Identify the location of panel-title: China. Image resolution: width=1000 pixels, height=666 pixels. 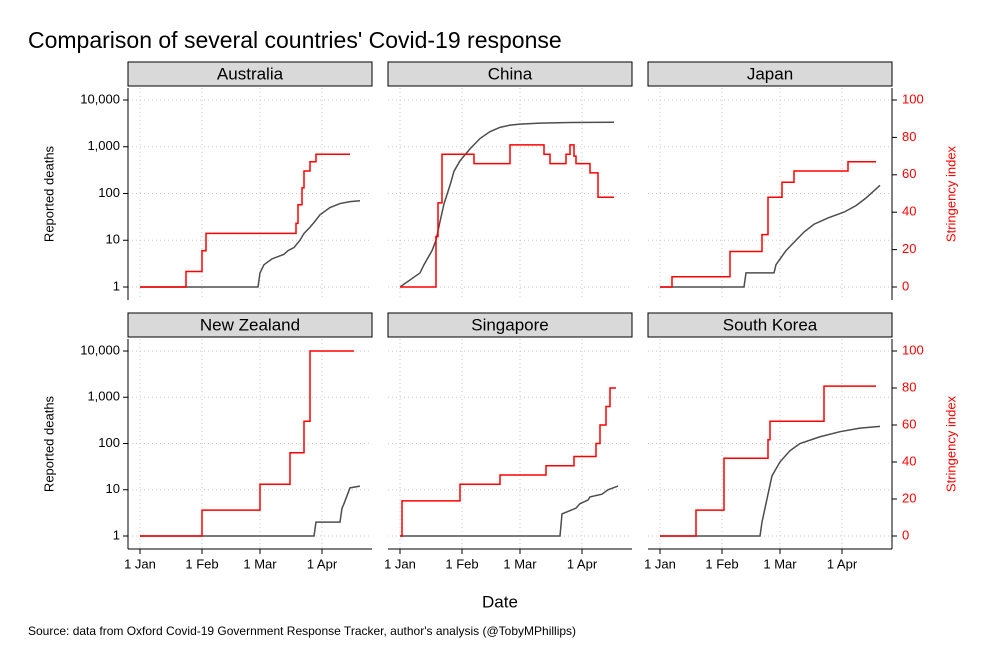
(510, 73).